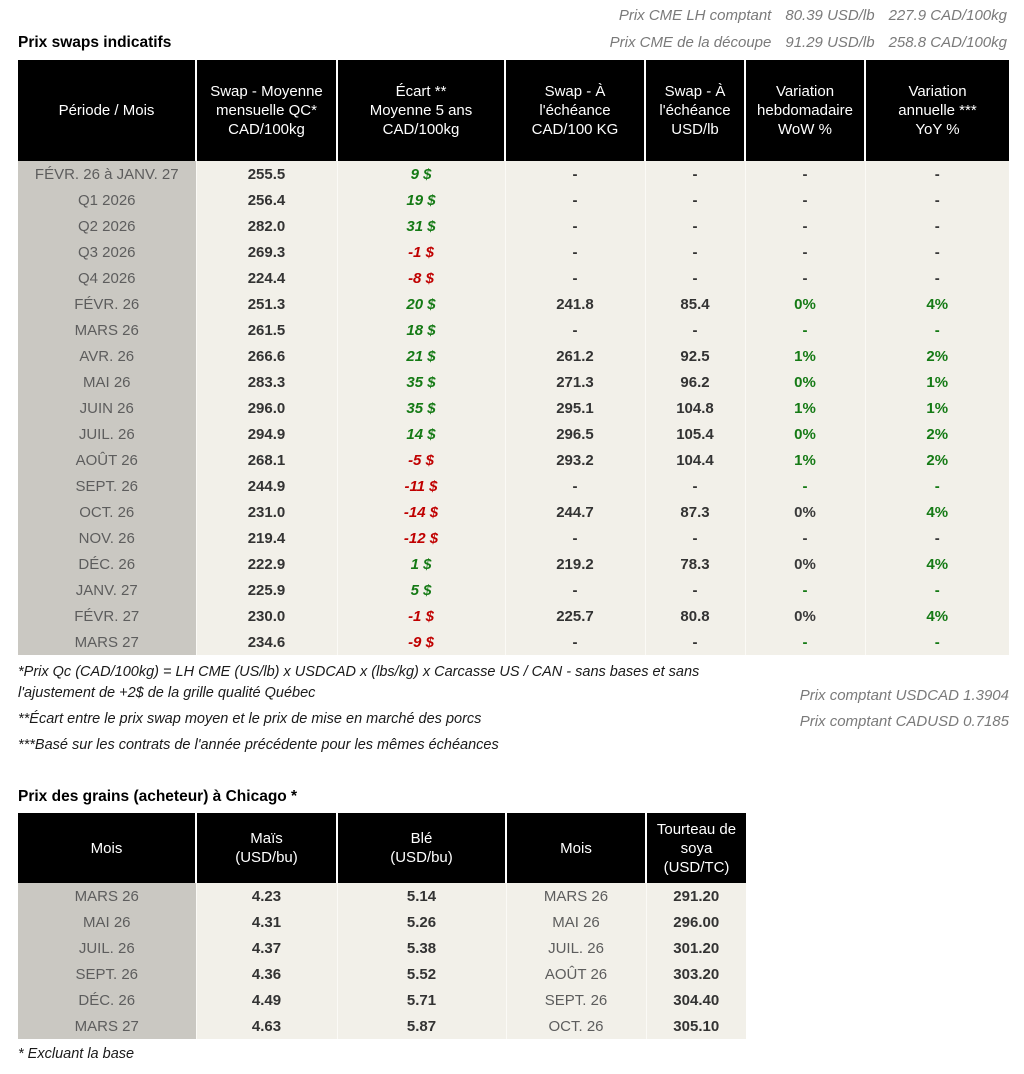  What do you see at coordinates (879, 695) in the screenshot?
I see `spot-usdcad-label: Prix comptant USDCAD` at bounding box center [879, 695].